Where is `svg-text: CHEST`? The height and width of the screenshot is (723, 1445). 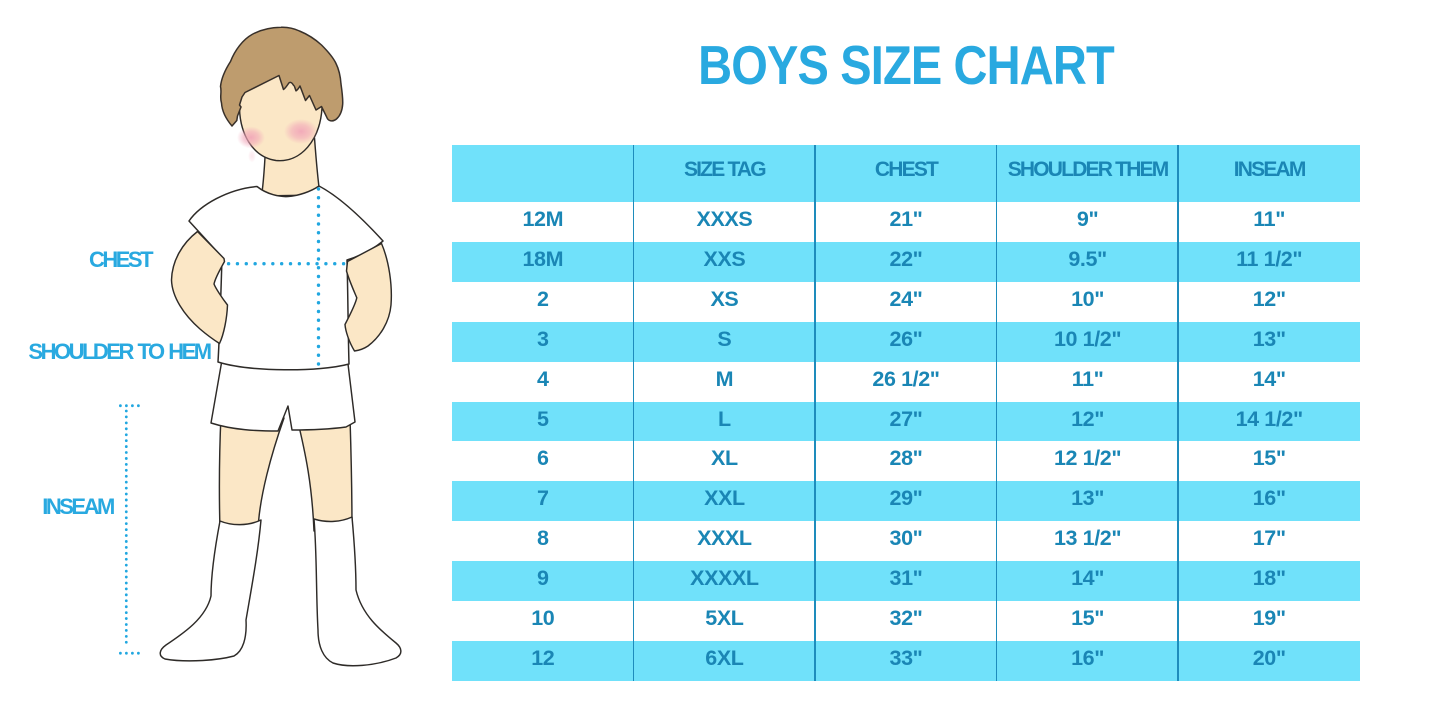
svg-text: CHEST is located at coordinates (121, 259).